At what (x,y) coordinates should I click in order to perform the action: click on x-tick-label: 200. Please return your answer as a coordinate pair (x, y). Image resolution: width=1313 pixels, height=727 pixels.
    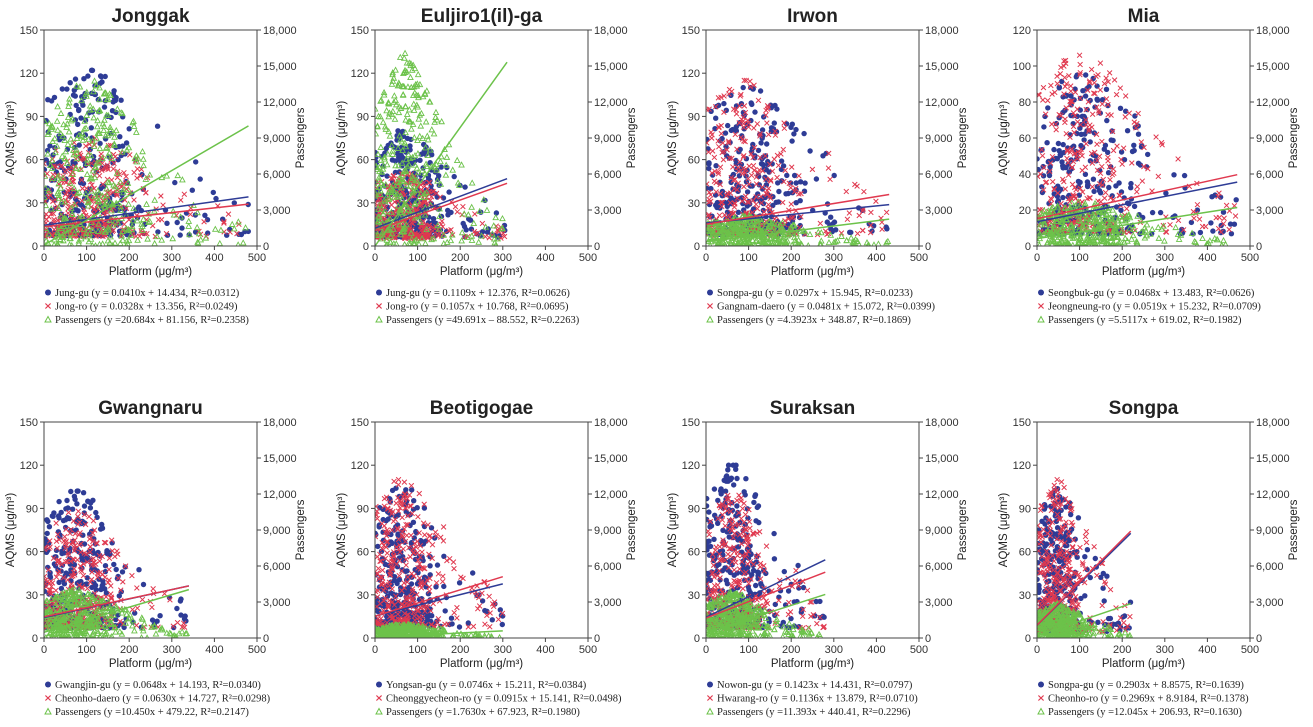
    Looking at the image, I should click on (1122, 258).